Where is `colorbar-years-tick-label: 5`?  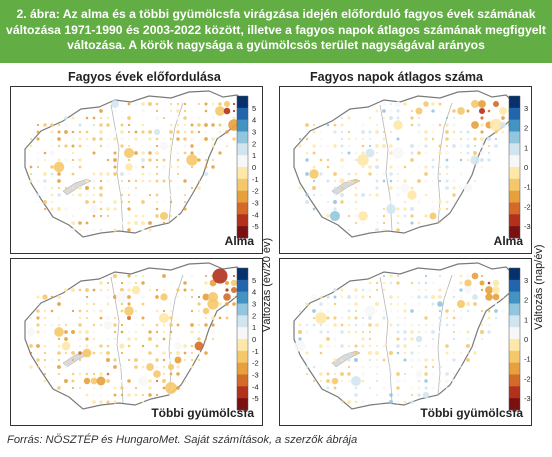
colorbar-years-tick-label: 5 is located at coordinates (254, 280).